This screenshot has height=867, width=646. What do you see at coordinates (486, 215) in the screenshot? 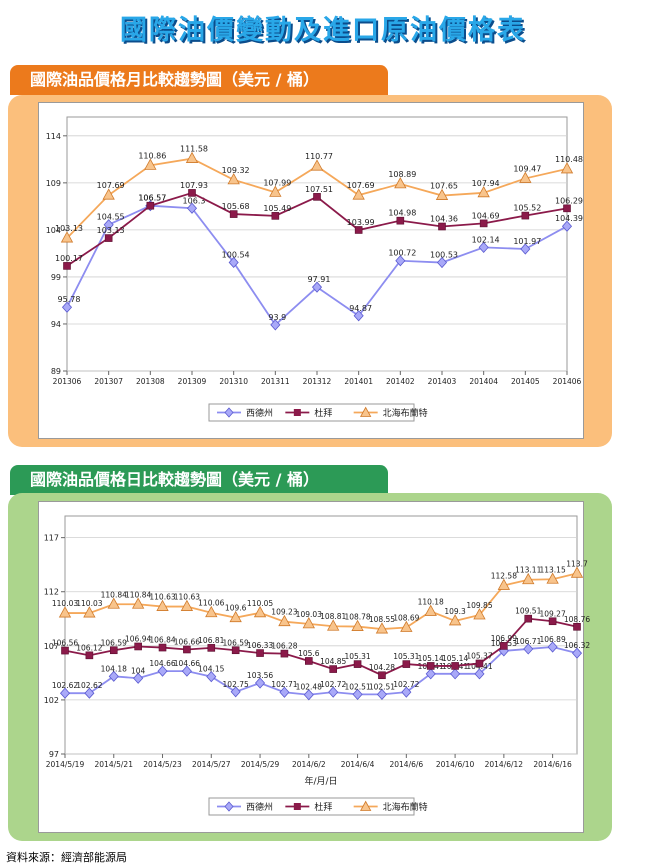
I see `data-label-dubai: 104.69` at bounding box center [486, 215].